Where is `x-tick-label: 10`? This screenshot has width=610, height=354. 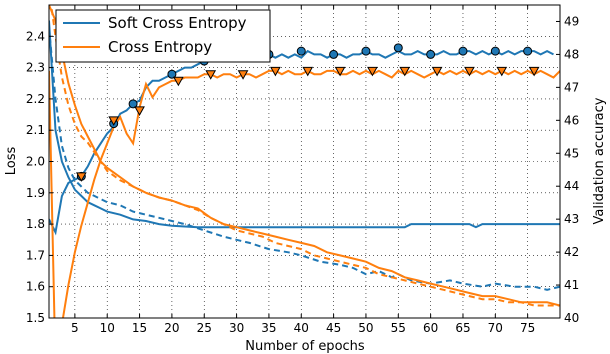
x-tick-label: 10 is located at coordinates (107, 328).